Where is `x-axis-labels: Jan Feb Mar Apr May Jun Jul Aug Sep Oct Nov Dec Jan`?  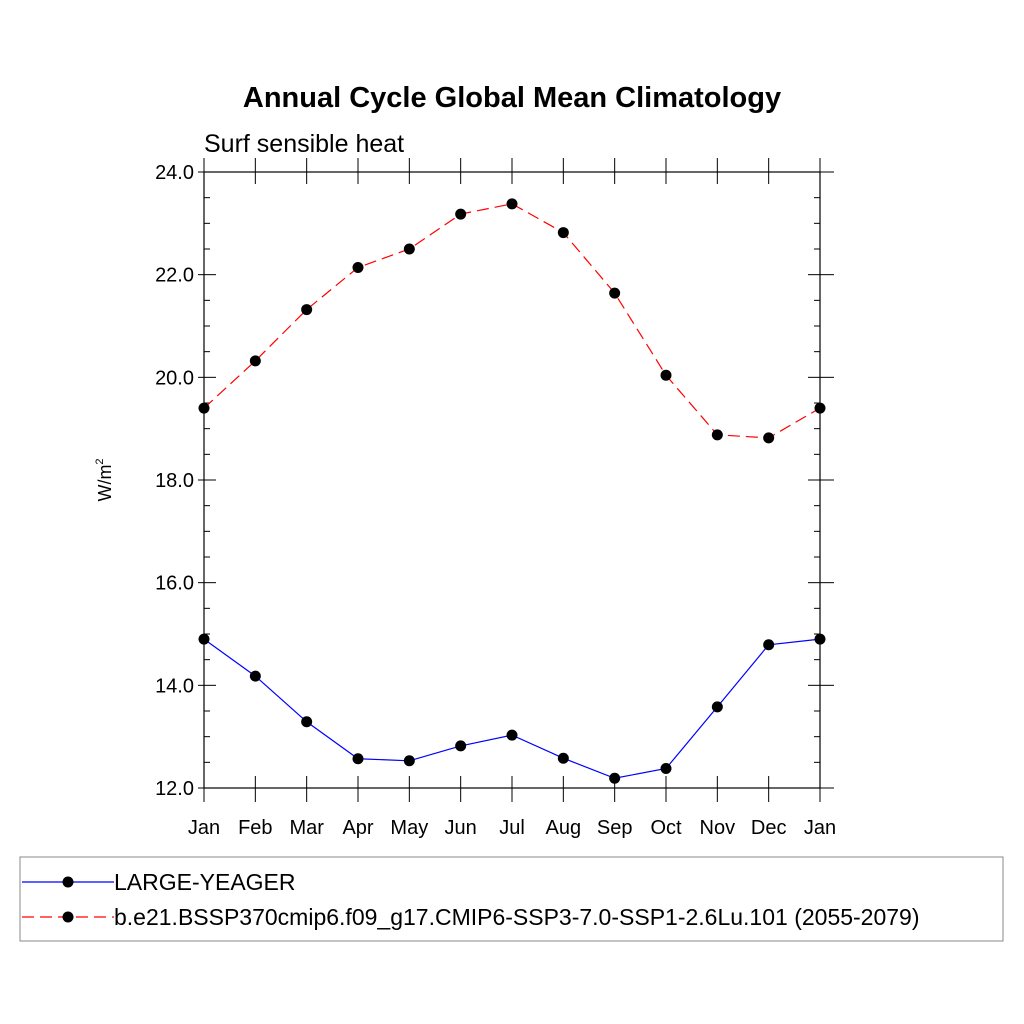 x-axis-labels: Jan Feb Mar Apr May Jun Jul Aug Sep Oct Nov Dec Jan is located at coordinates (512, 828).